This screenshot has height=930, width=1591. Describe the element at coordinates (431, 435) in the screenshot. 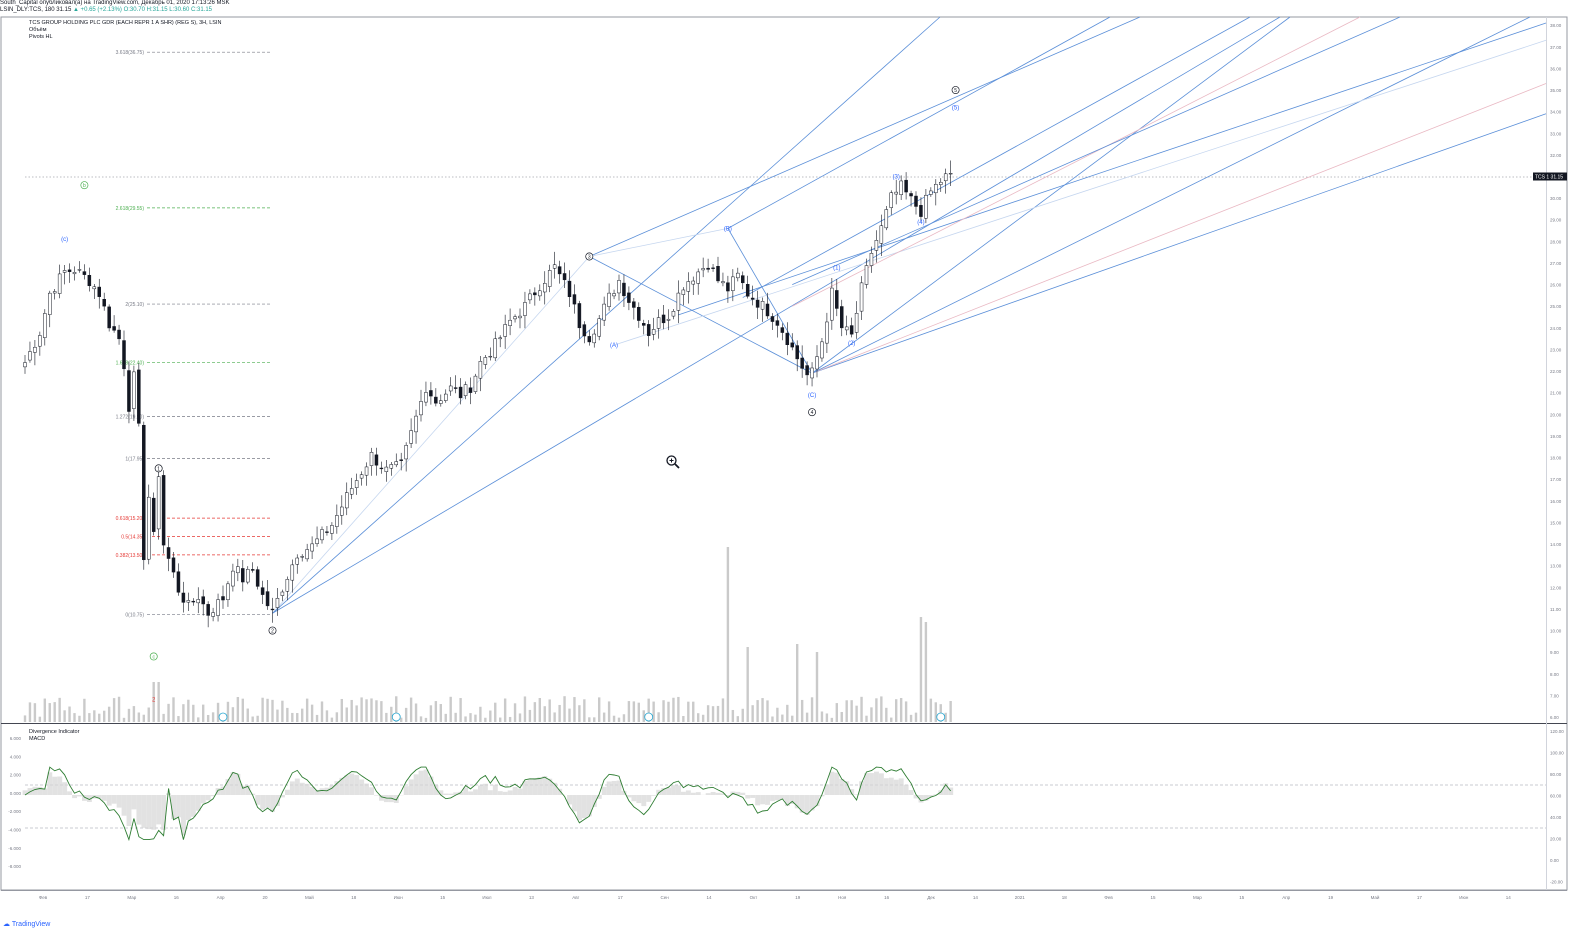

I see `fan-line` at that location.